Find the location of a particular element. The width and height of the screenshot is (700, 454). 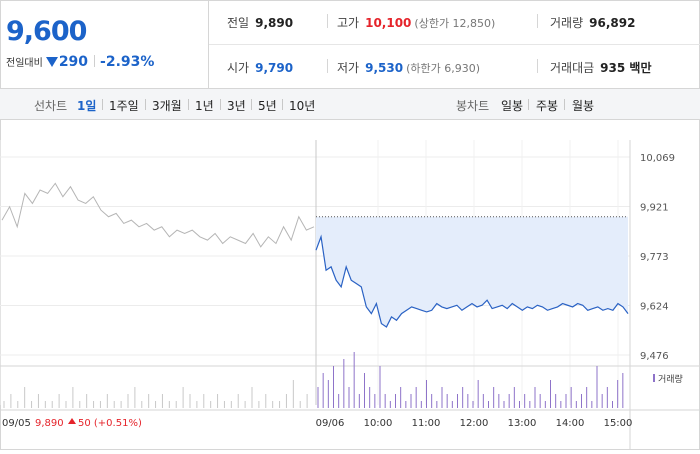

stats-row-2: 시가 9,790 저가 9,530 (하한가 6,930) 거래대금 935 백만 is located at coordinates (454, 67).